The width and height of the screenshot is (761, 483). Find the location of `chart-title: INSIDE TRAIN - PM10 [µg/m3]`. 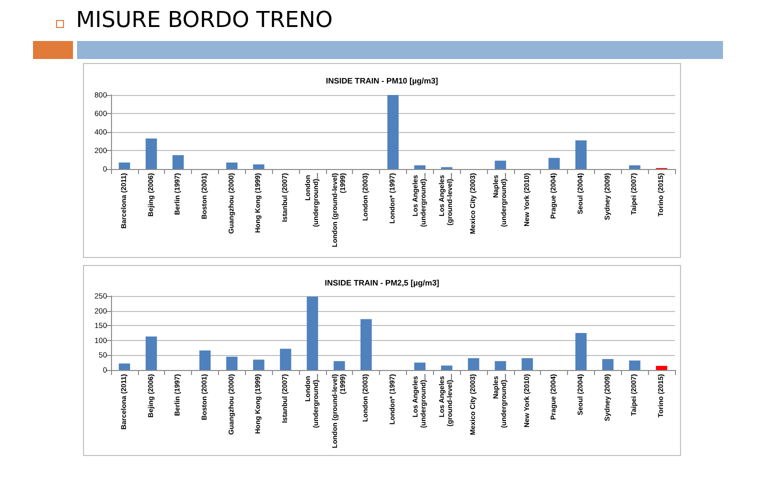

chart-title: INSIDE TRAIN - PM10 [µg/m3] is located at coordinates (382, 81).